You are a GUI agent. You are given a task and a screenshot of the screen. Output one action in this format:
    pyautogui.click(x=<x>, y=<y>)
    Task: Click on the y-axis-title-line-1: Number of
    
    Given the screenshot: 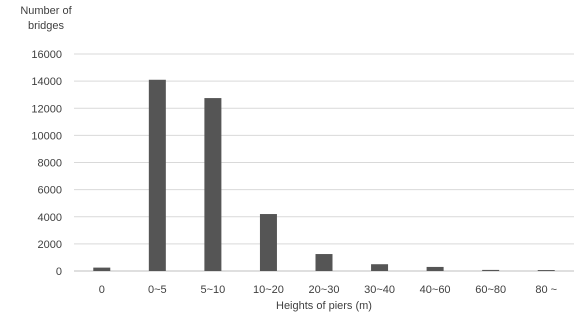 What is the action you would take?
    pyautogui.click(x=46, y=11)
    